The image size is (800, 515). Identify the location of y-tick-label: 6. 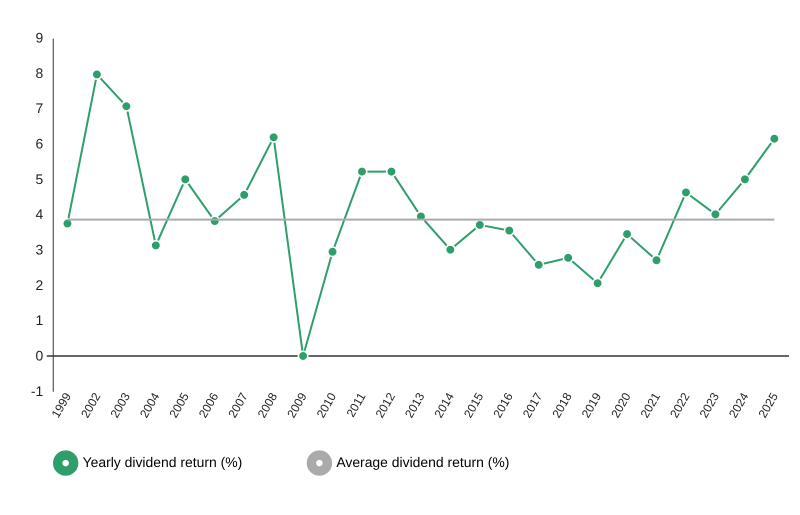
(40, 144).